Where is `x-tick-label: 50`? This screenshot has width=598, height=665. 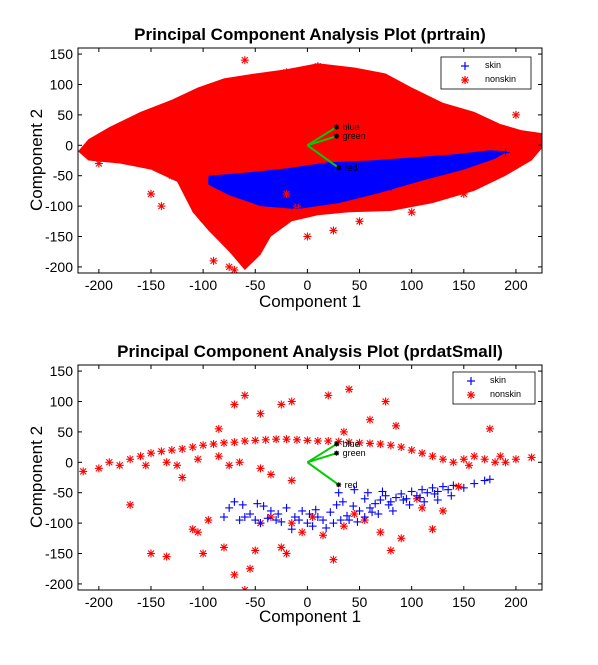
x-tick-label: 50 is located at coordinates (360, 602).